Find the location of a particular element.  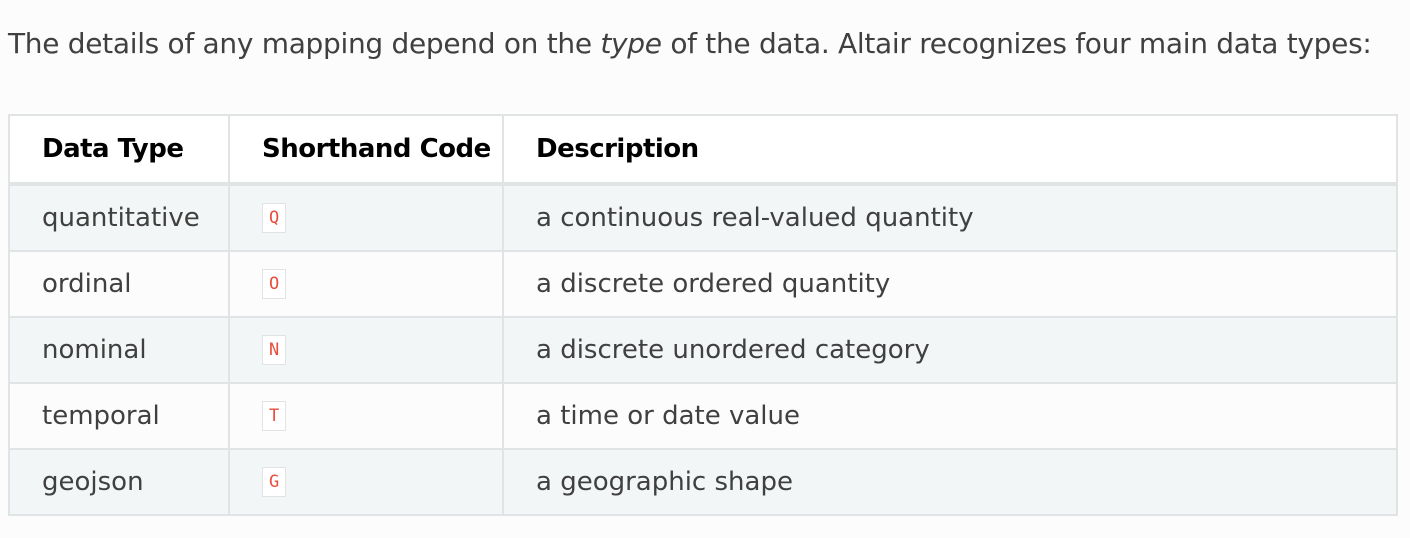

cell-data-type: nominal is located at coordinates (119, 350).